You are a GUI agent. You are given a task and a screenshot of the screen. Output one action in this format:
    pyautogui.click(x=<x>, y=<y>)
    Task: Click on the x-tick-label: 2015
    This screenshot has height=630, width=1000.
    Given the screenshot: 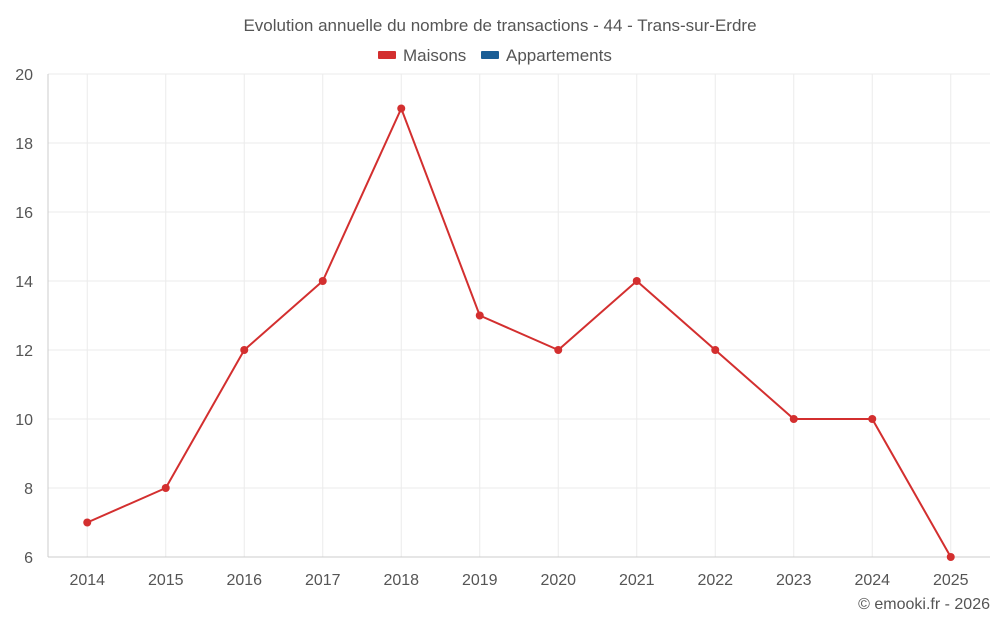 What is the action you would take?
    pyautogui.click(x=166, y=580)
    